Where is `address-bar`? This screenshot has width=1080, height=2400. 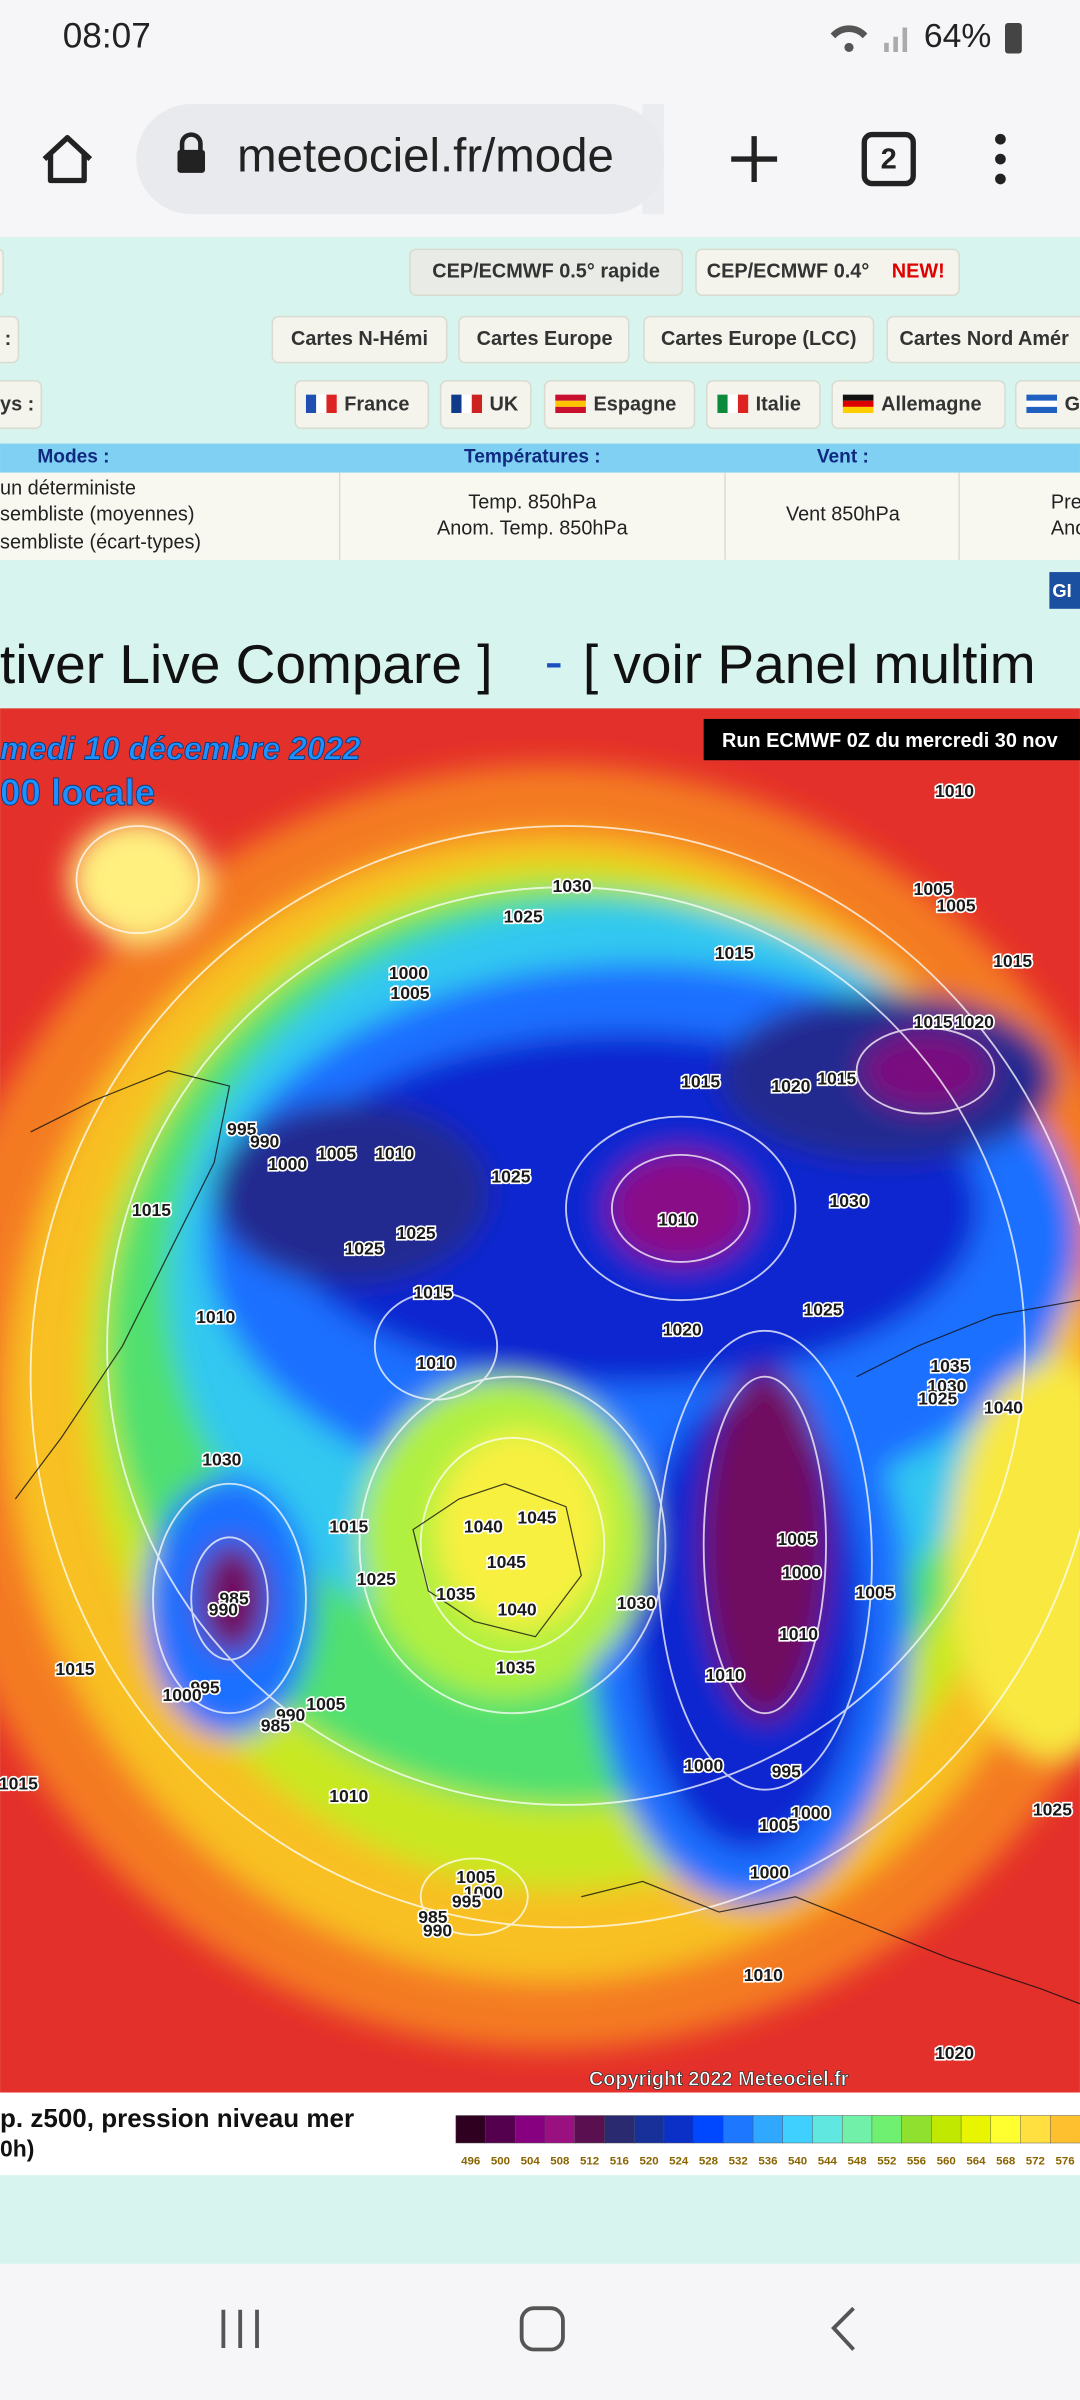 address-bar is located at coordinates (400, 159).